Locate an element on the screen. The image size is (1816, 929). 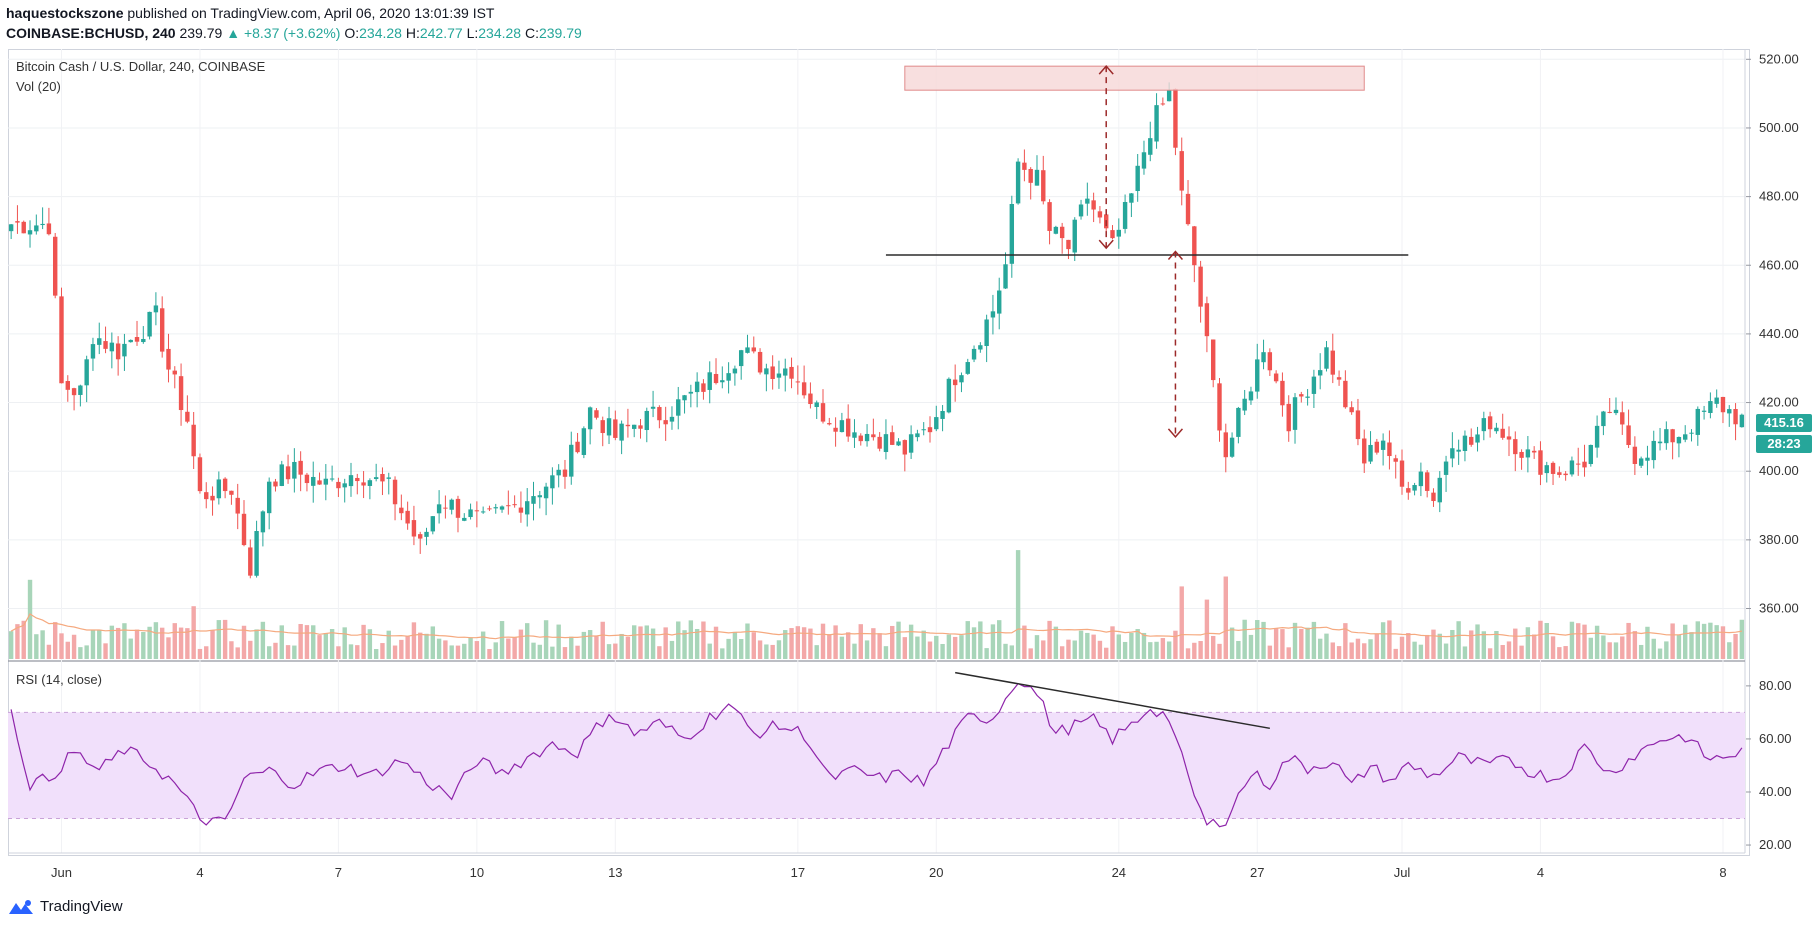
measured-move-down-tail is located at coordinates (1175, 255).